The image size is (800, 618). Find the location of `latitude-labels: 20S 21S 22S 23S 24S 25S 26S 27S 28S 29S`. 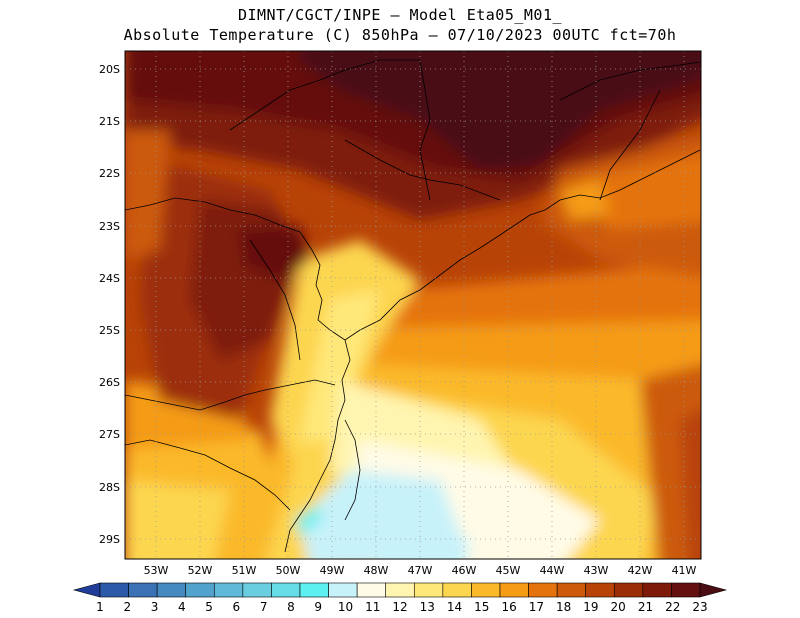

latitude-labels: 20S 21S 22S 23S 24S 25S 26S 27S 28S 29S is located at coordinates (109, 304).